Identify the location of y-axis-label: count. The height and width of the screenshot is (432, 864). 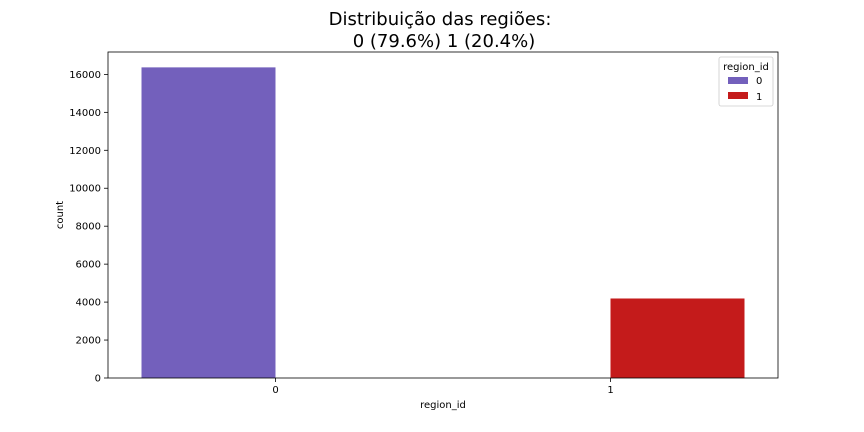
(60, 215).